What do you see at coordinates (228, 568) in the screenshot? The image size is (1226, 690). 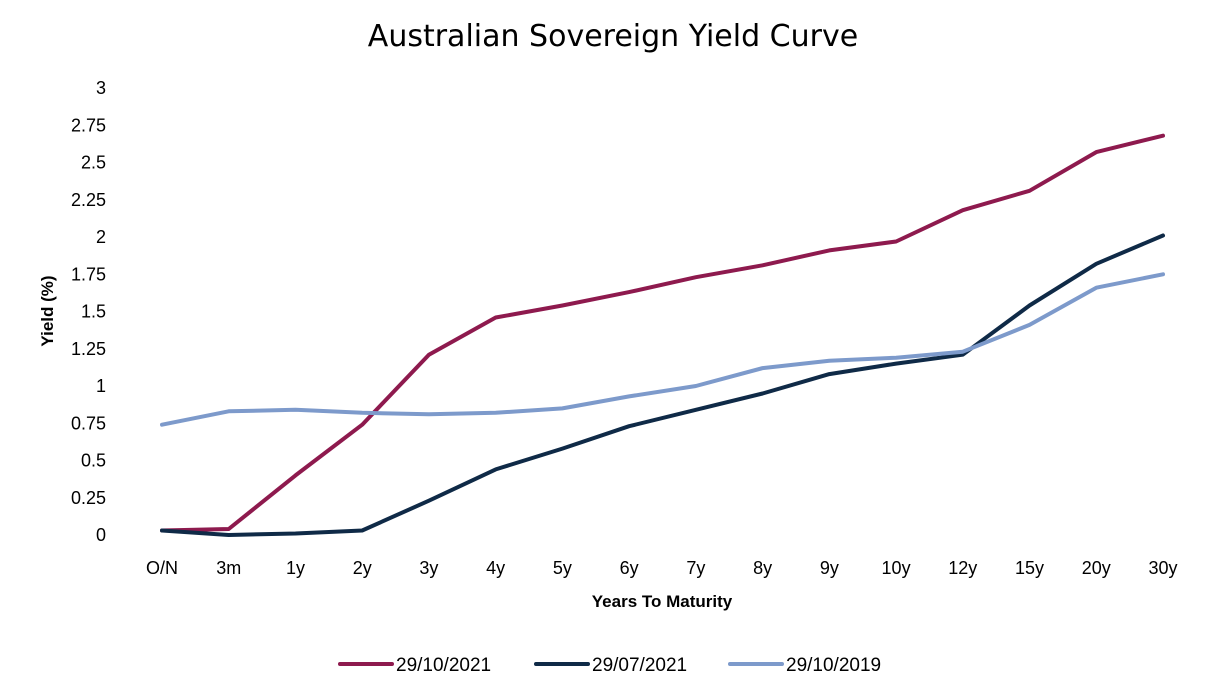 I see `x-tick-label: 3m` at bounding box center [228, 568].